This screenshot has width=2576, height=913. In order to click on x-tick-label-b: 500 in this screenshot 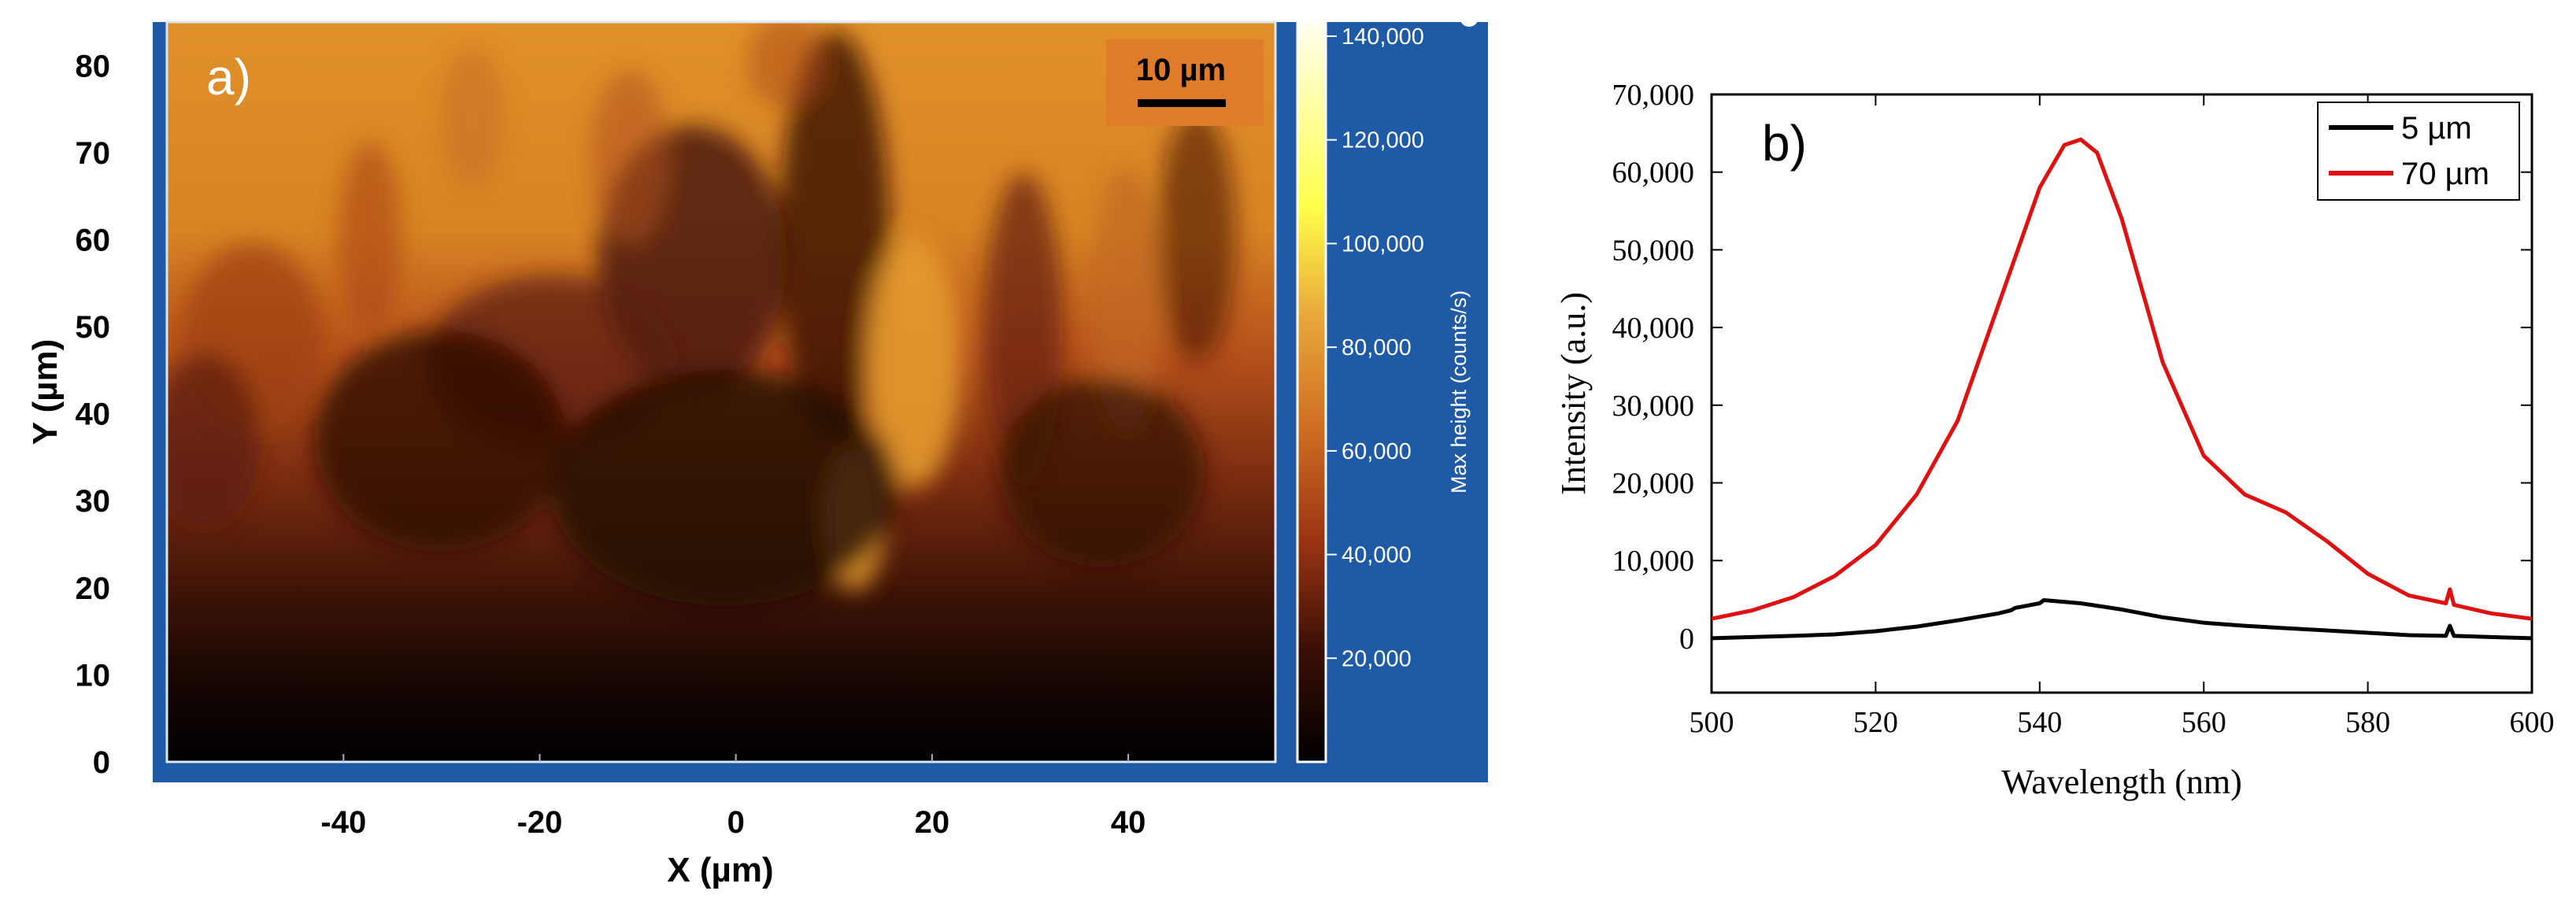, I will do `click(1712, 722)`.